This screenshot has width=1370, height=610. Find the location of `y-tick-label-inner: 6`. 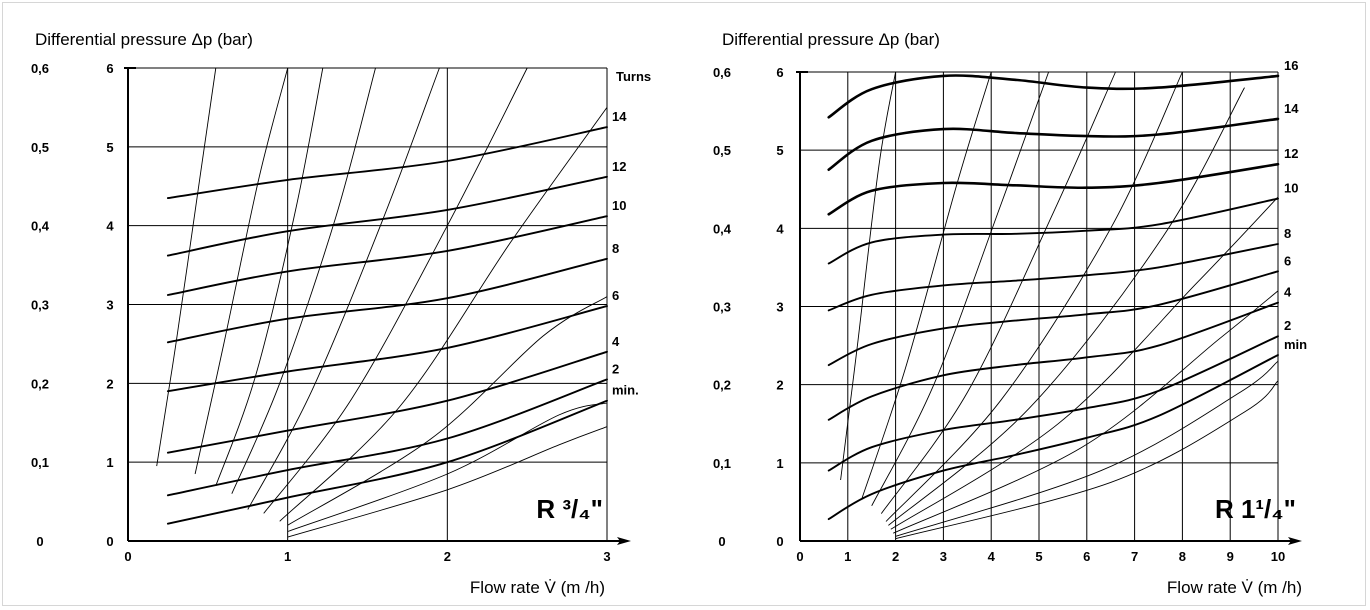

y-tick-label-inner: 6 is located at coordinates (109, 68).